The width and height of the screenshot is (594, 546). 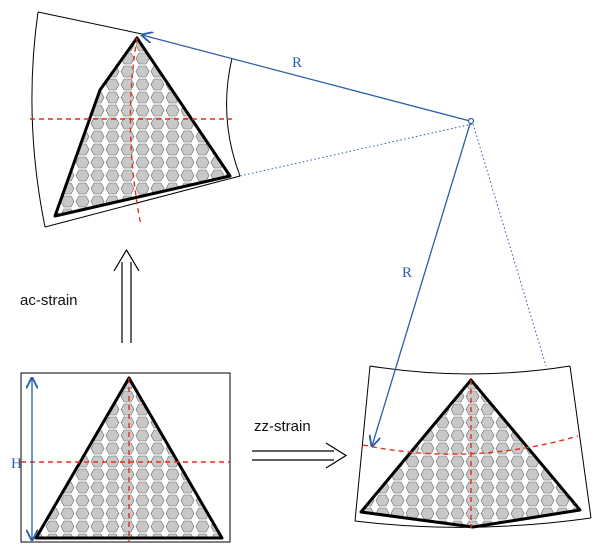 What do you see at coordinates (407, 273) in the screenshot?
I see `radius-label-right: R` at bounding box center [407, 273].